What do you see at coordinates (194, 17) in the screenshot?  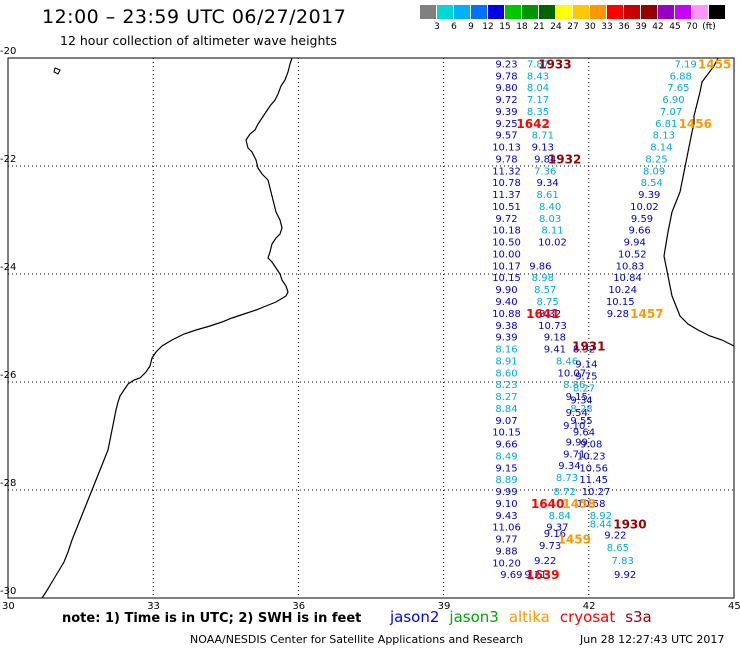 I see `page-title: 12:00 – 23:59 UTC 06/27/2017` at bounding box center [194, 17].